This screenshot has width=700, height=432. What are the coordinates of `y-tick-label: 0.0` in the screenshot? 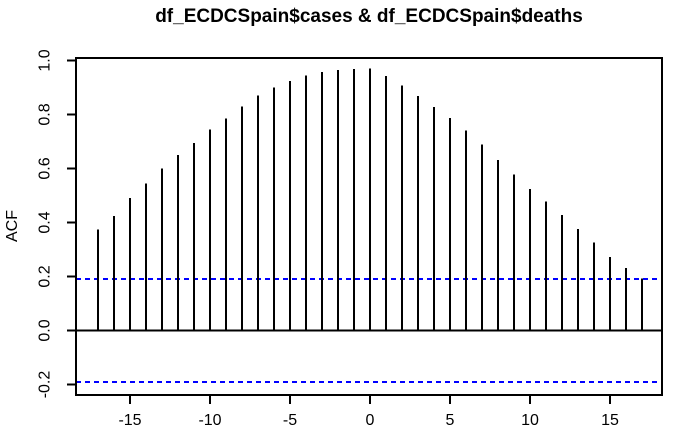 It's located at (45, 330).